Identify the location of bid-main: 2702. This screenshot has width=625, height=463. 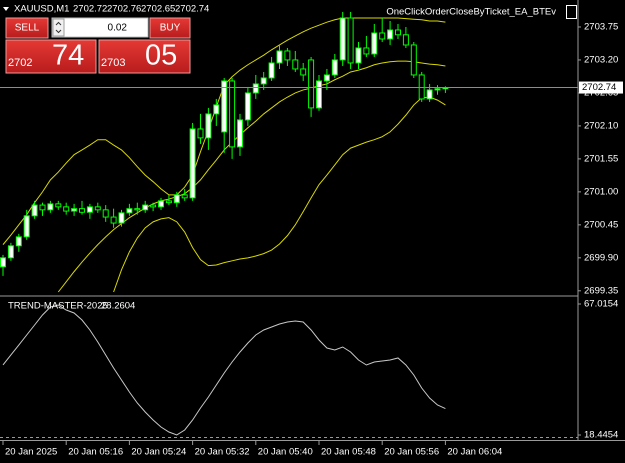
(20, 63).